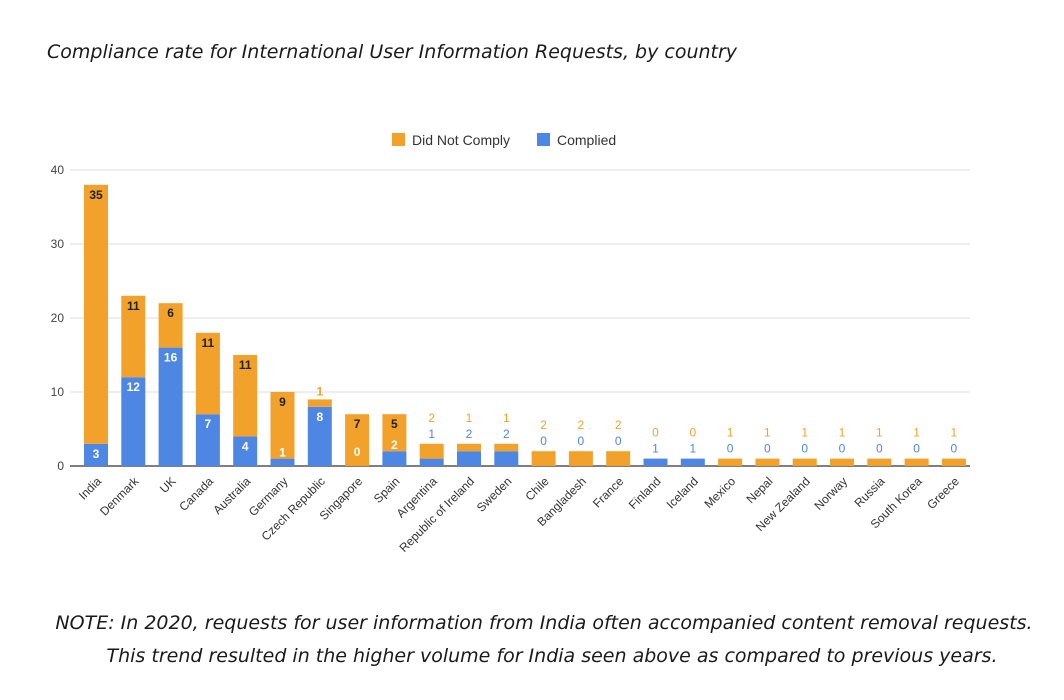 This screenshot has height=700, width=1064. What do you see at coordinates (645, 493) in the screenshot?
I see `x-tick-label: Finland` at bounding box center [645, 493].